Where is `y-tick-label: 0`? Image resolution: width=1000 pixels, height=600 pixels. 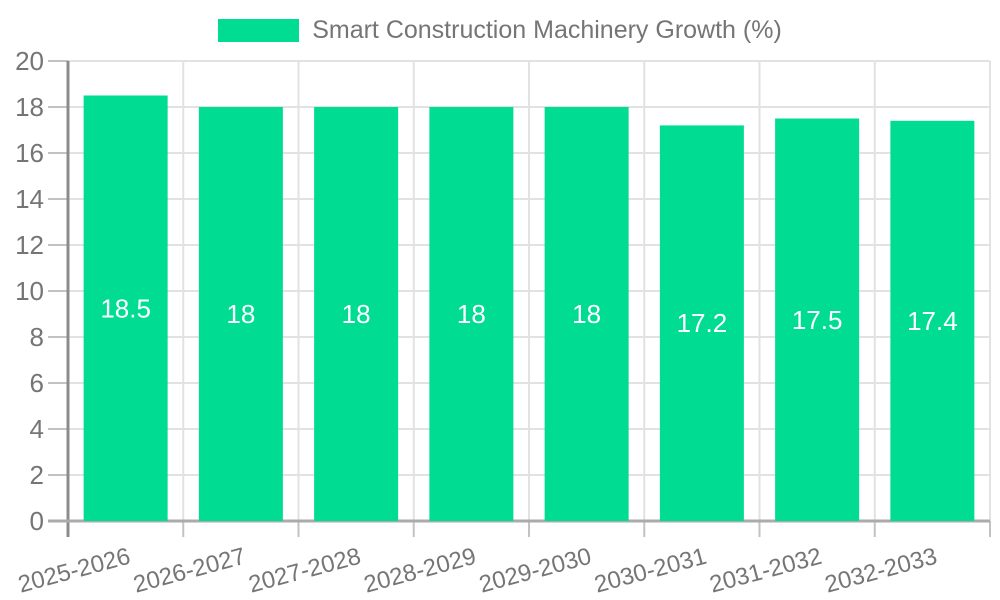
y-tick-label: 0 is located at coordinates (37, 521).